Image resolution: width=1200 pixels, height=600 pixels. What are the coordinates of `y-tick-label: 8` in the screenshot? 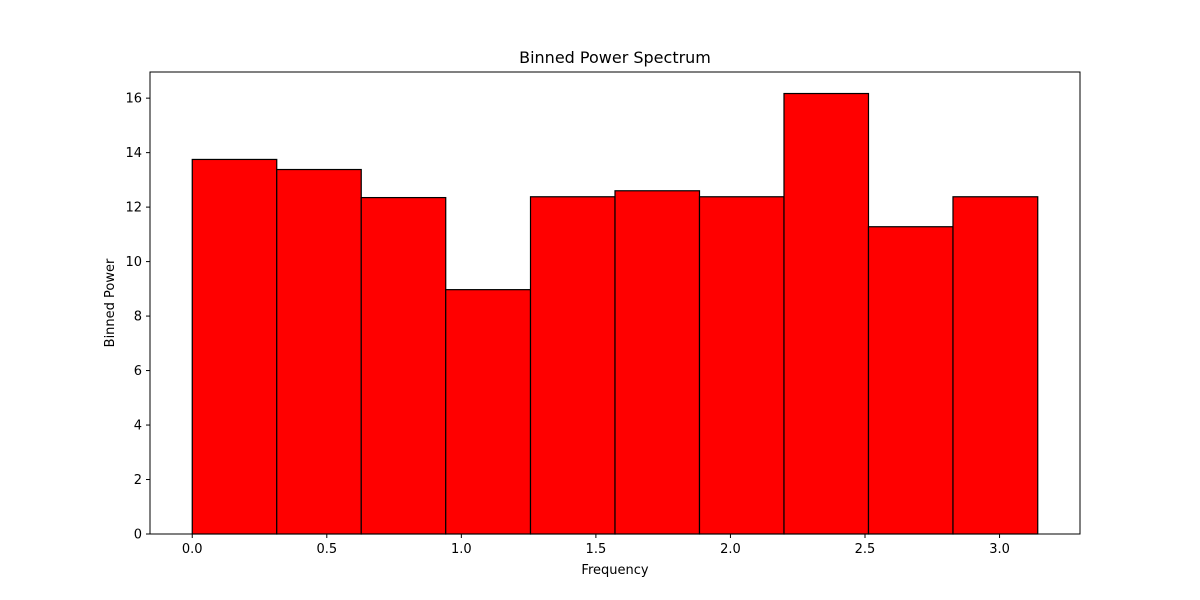 It's located at (138, 317).